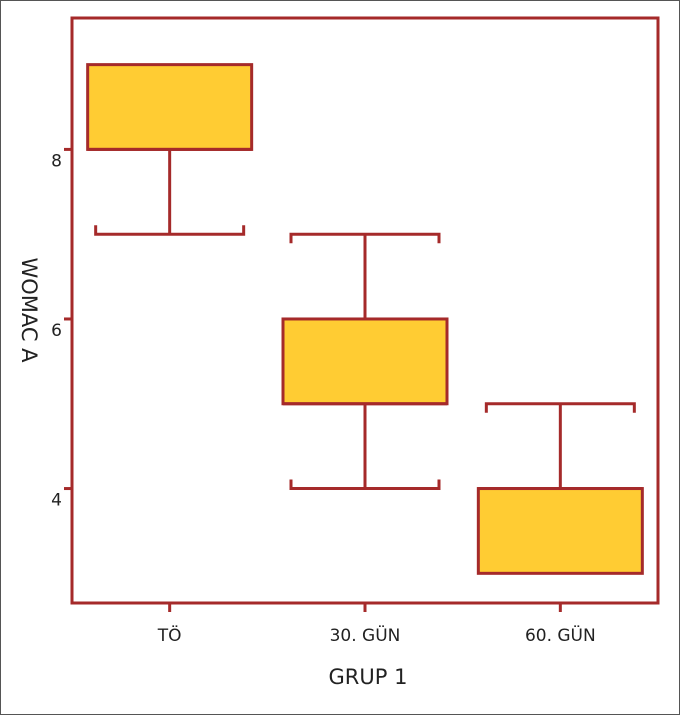 Image resolution: width=680 pixels, height=715 pixels. I want to click on y-tick-label: 4, so click(56, 501).